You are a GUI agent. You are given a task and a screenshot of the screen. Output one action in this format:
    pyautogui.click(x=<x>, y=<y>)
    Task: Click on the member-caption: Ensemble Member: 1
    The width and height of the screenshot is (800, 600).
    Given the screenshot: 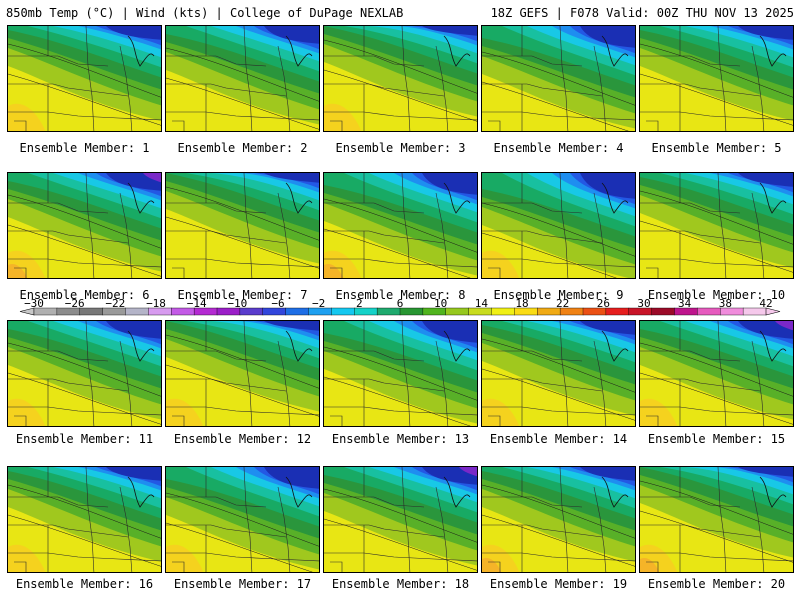 What is the action you would take?
    pyautogui.click(x=84, y=148)
    